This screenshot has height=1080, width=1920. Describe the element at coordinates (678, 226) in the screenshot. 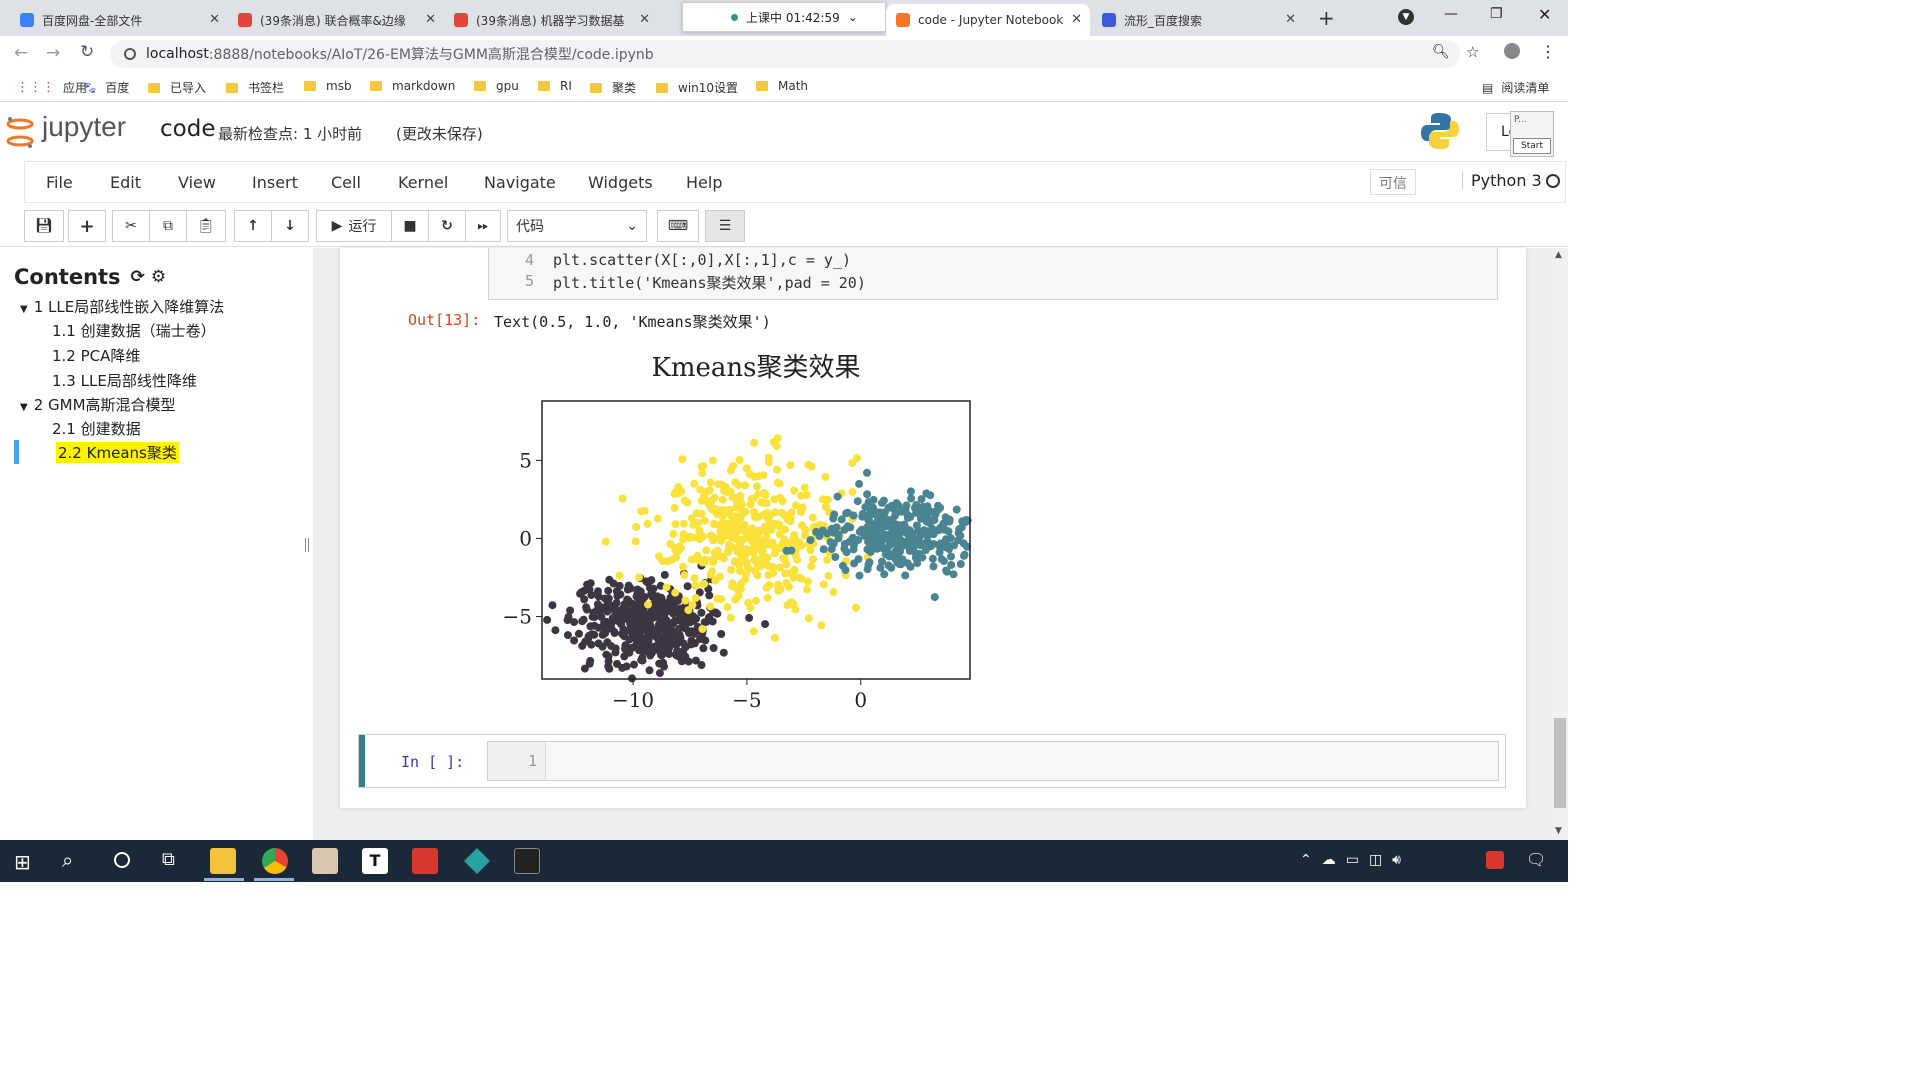

I see `command-palette-button: ⌨` at that location.